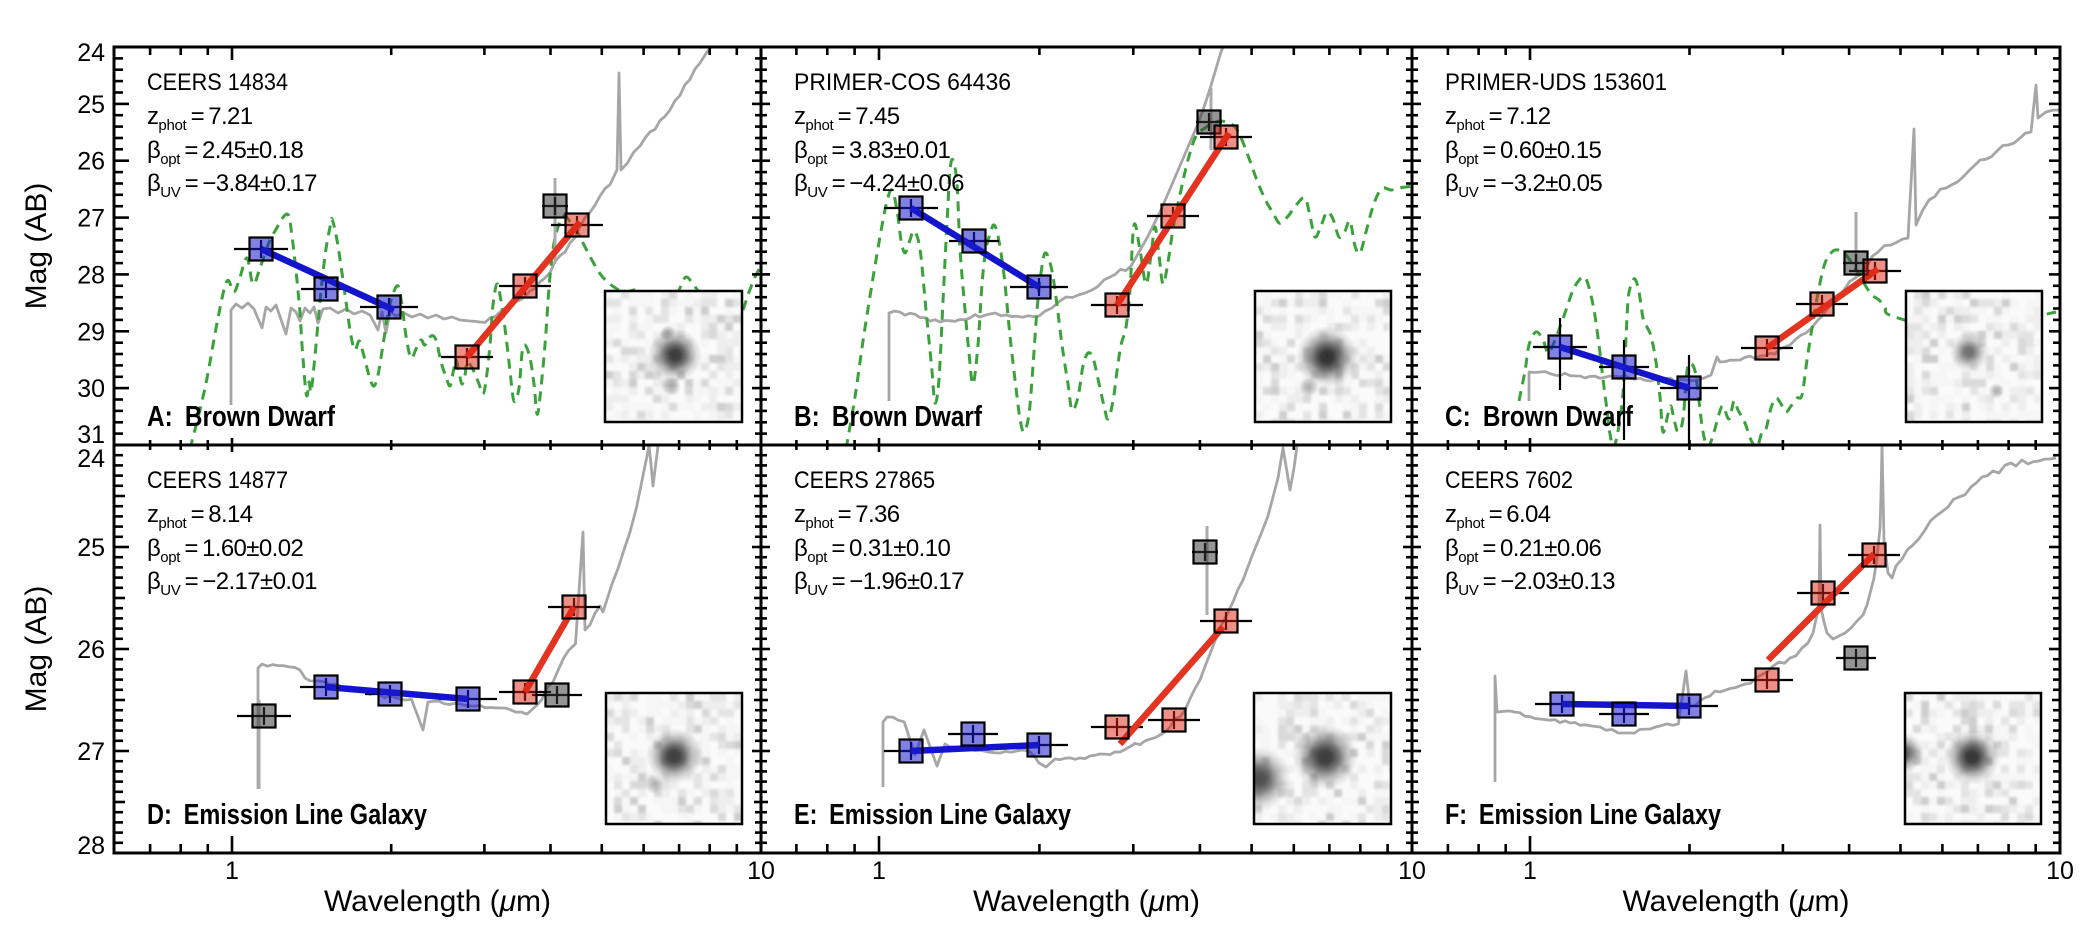  I want to click on svg-text: CEERS 14877, so click(217, 480).